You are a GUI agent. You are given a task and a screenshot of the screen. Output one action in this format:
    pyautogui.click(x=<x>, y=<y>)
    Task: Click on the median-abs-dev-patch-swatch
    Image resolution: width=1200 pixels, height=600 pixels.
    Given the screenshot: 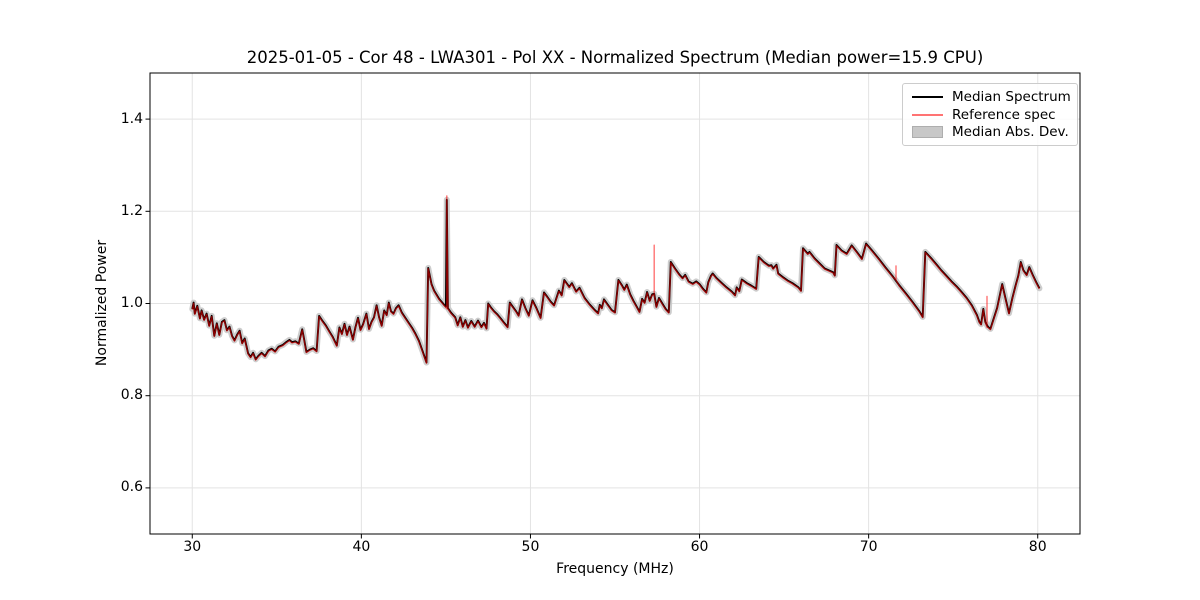 What is the action you would take?
    pyautogui.click(x=927, y=132)
    